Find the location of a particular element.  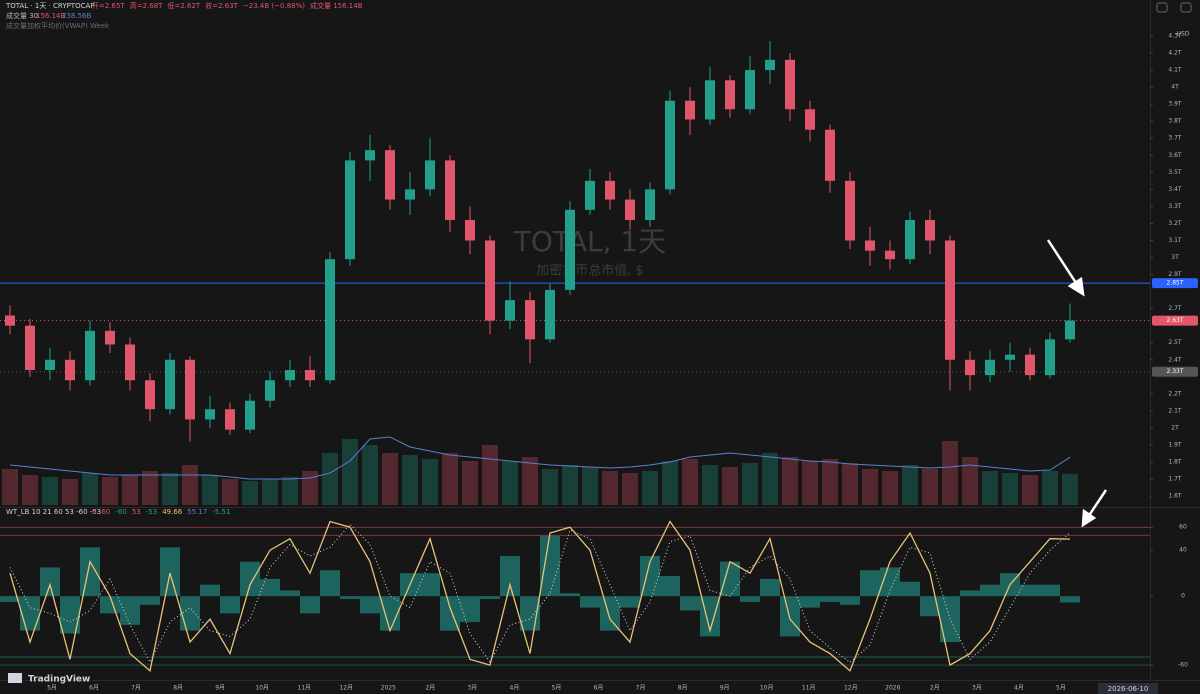

volume-value: 156.14B is located at coordinates (50, 16).